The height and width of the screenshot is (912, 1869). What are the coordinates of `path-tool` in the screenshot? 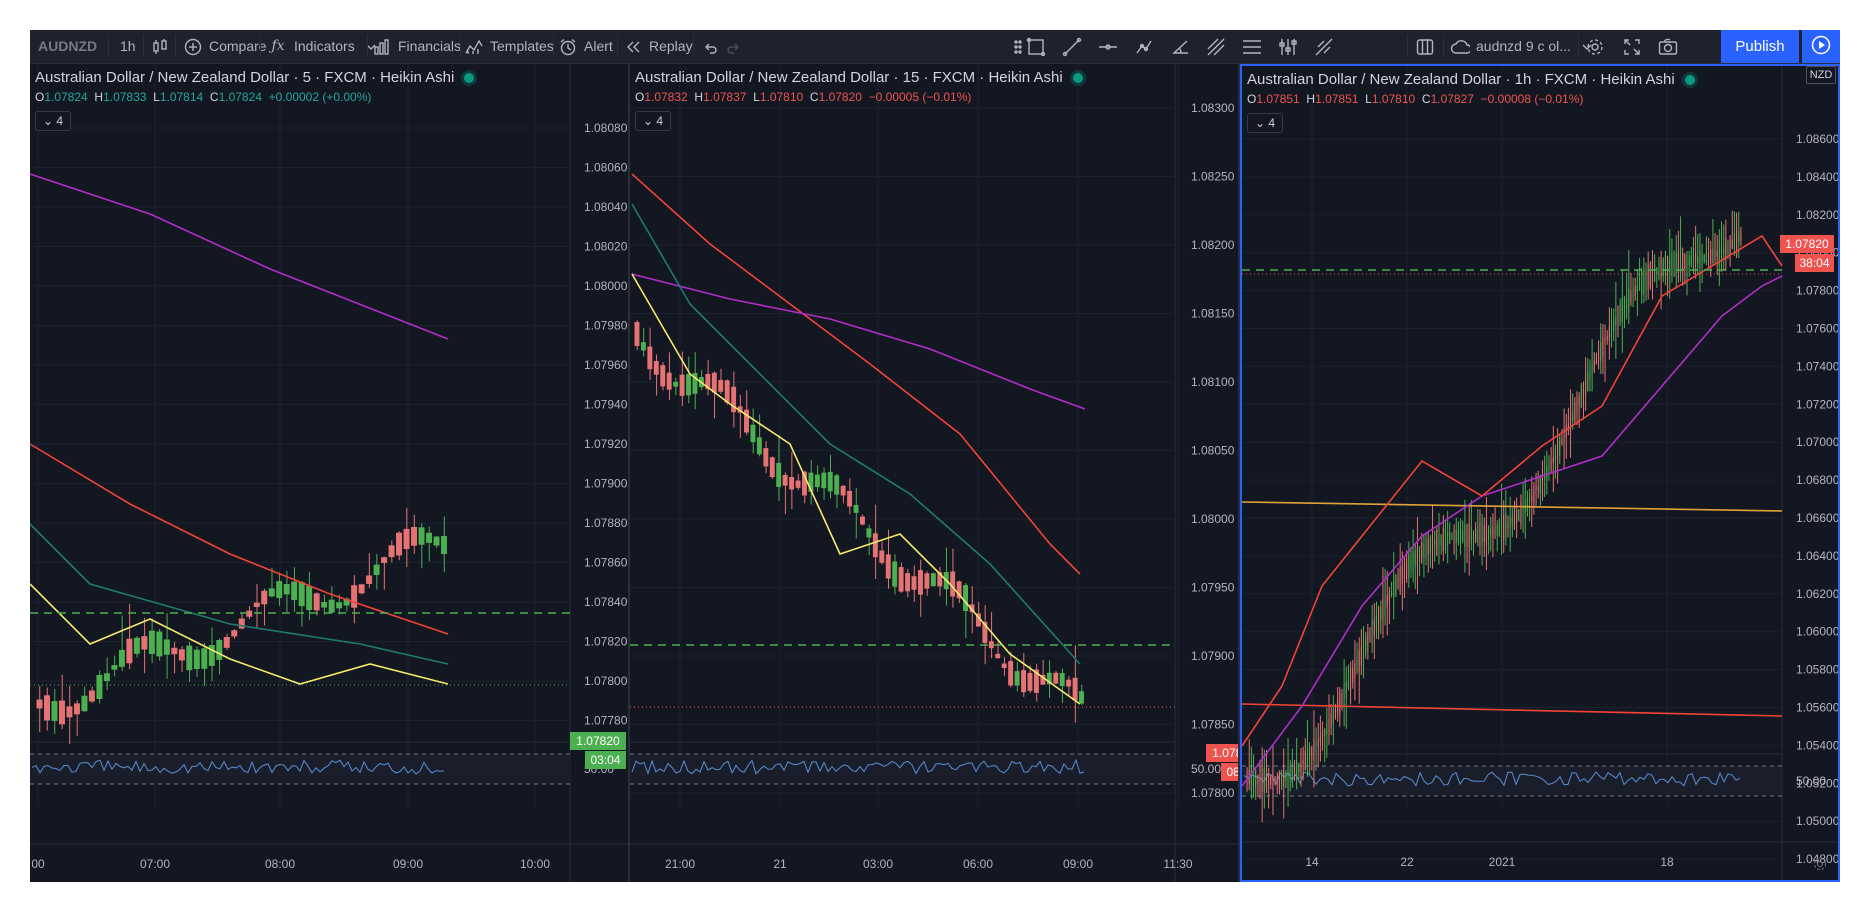 It's located at (1144, 46).